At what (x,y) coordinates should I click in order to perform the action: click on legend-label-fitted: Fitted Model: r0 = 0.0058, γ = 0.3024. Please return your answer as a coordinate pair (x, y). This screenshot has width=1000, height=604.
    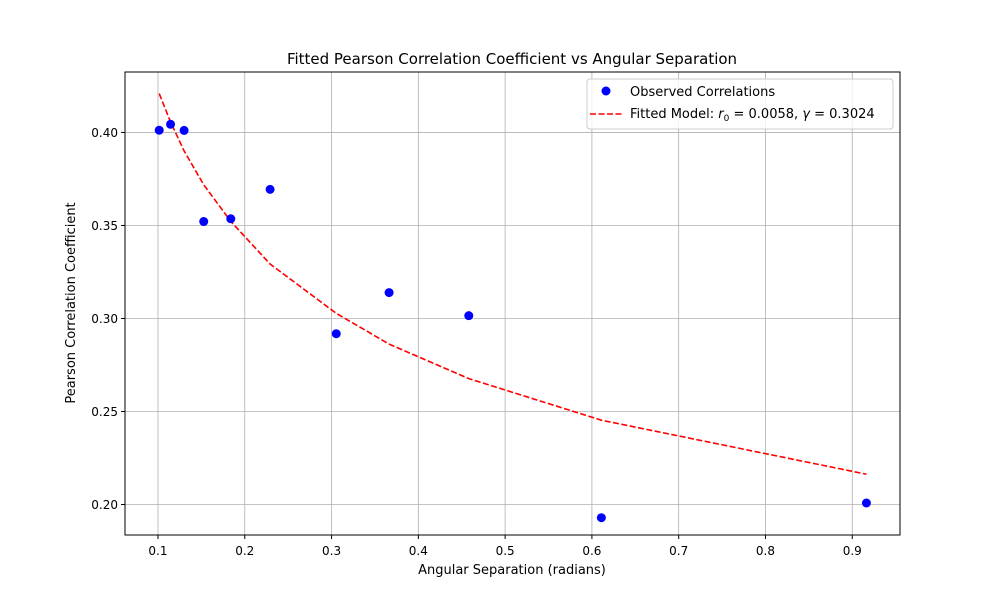
    Looking at the image, I should click on (752, 115).